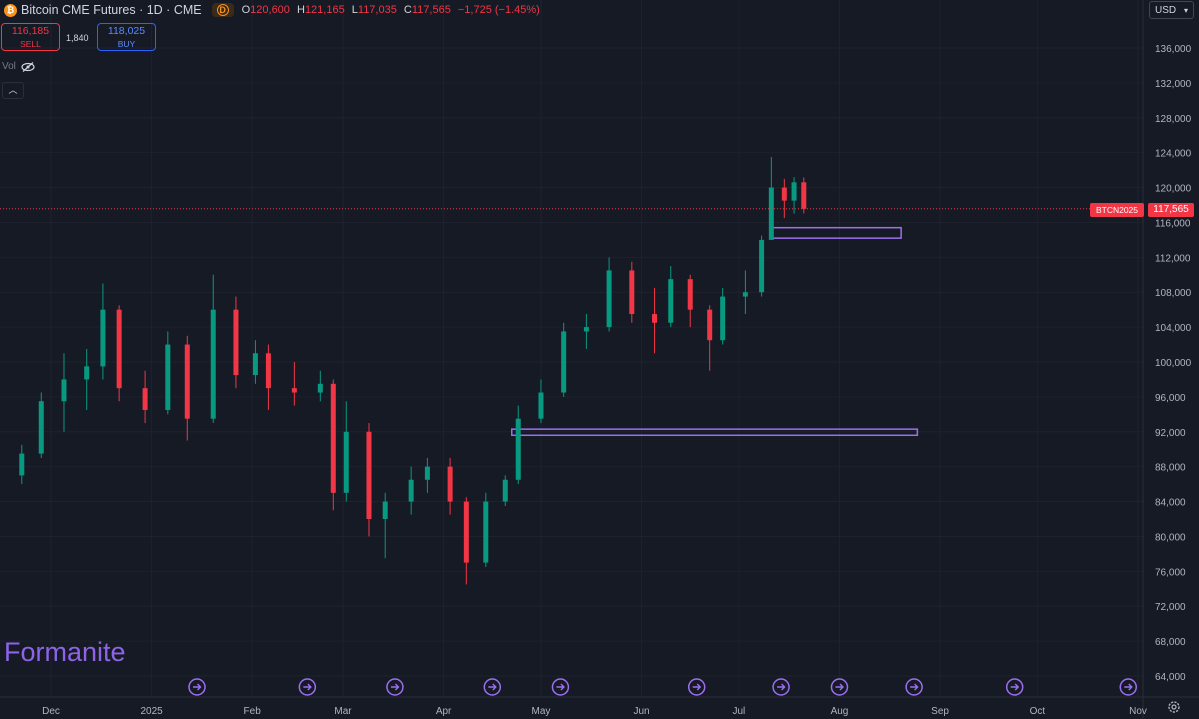  I want to click on last-price-symbol-tag: BTCN2025, so click(1117, 210).